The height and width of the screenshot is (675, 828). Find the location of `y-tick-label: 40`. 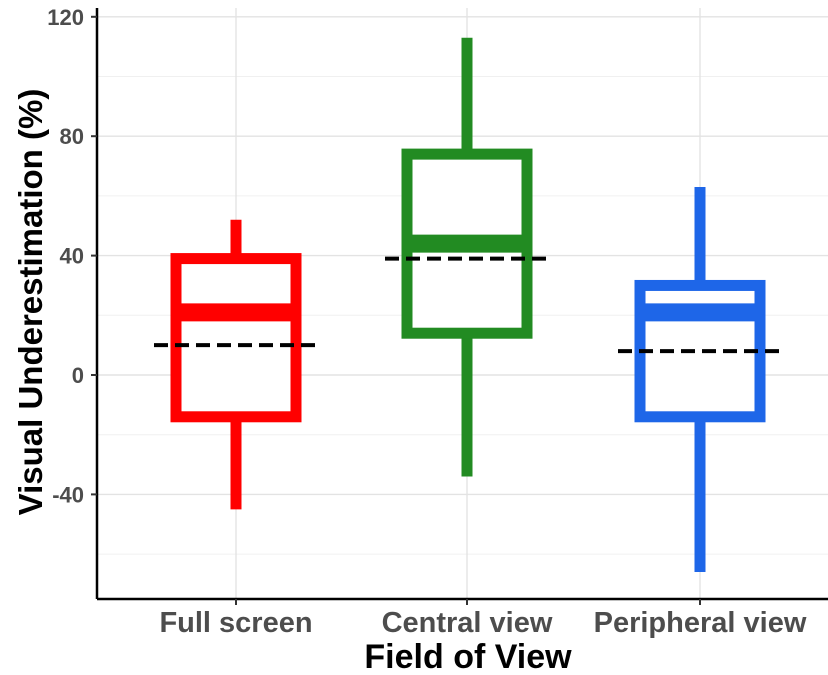

y-tick-label: 40 is located at coordinates (72, 256).